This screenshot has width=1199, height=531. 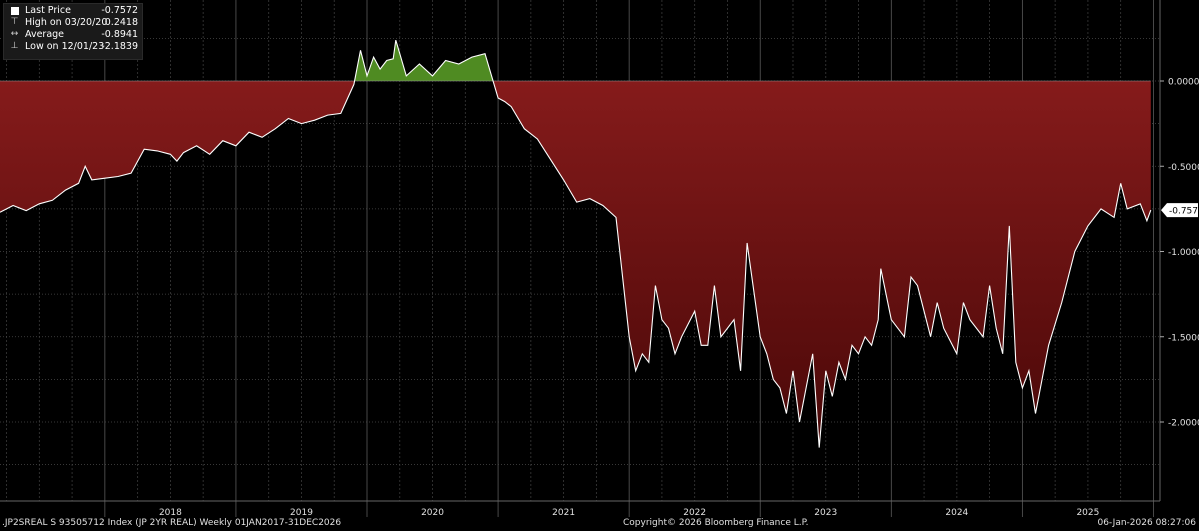 What do you see at coordinates (119, 34) in the screenshot?
I see `legend-average-value: -0.8941` at bounding box center [119, 34].